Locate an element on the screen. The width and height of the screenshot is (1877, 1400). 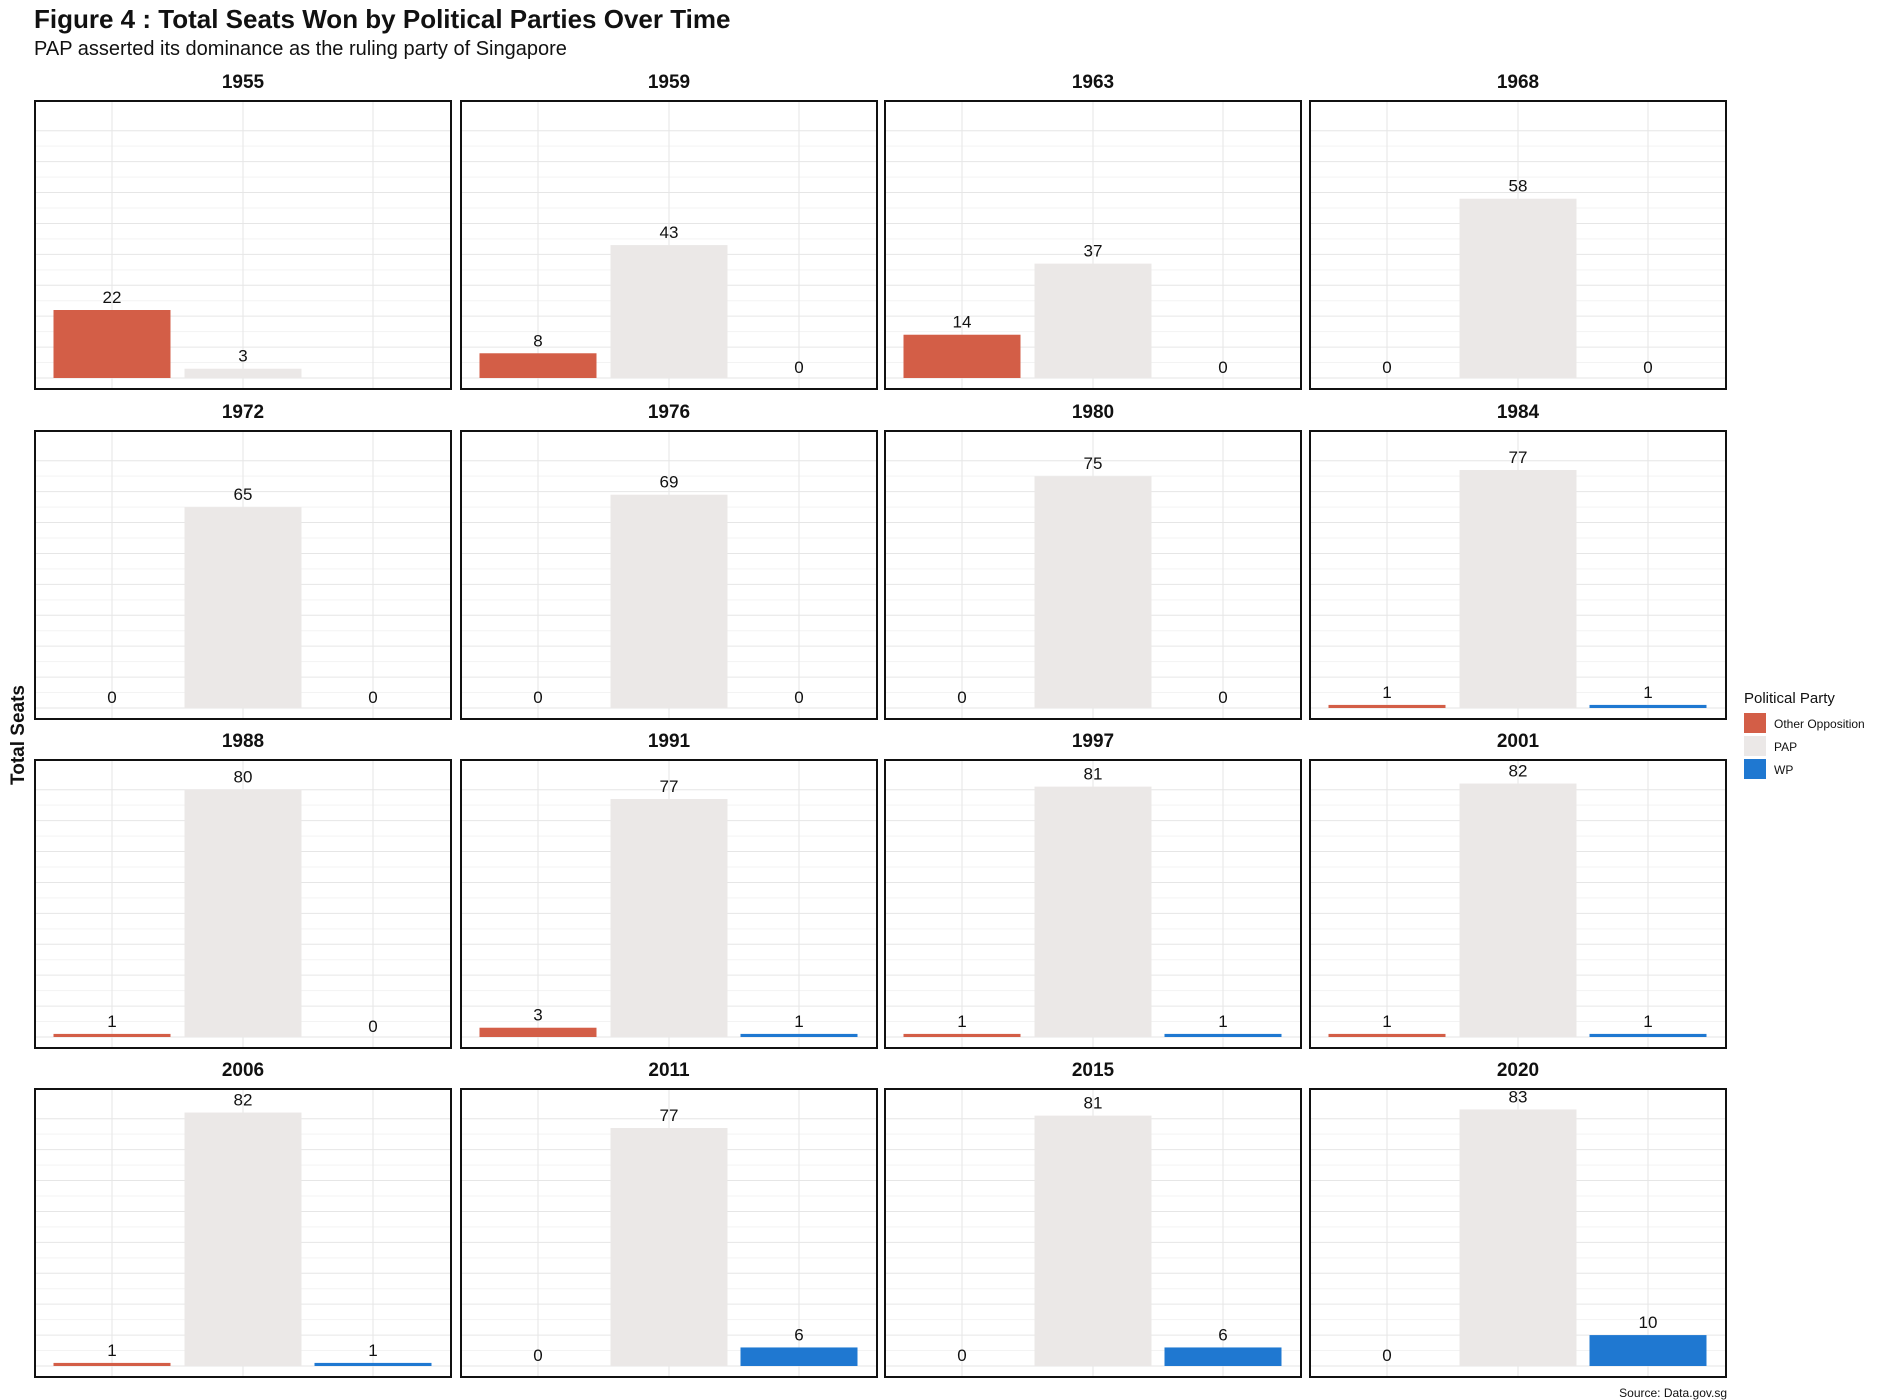
panel-title: 2020 is located at coordinates (1518, 1070).